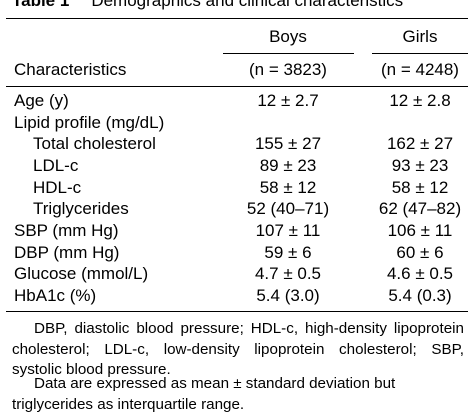  Describe the element at coordinates (420, 187) in the screenshot. I see `row-girls-hdl: 58 ± 12` at that location.